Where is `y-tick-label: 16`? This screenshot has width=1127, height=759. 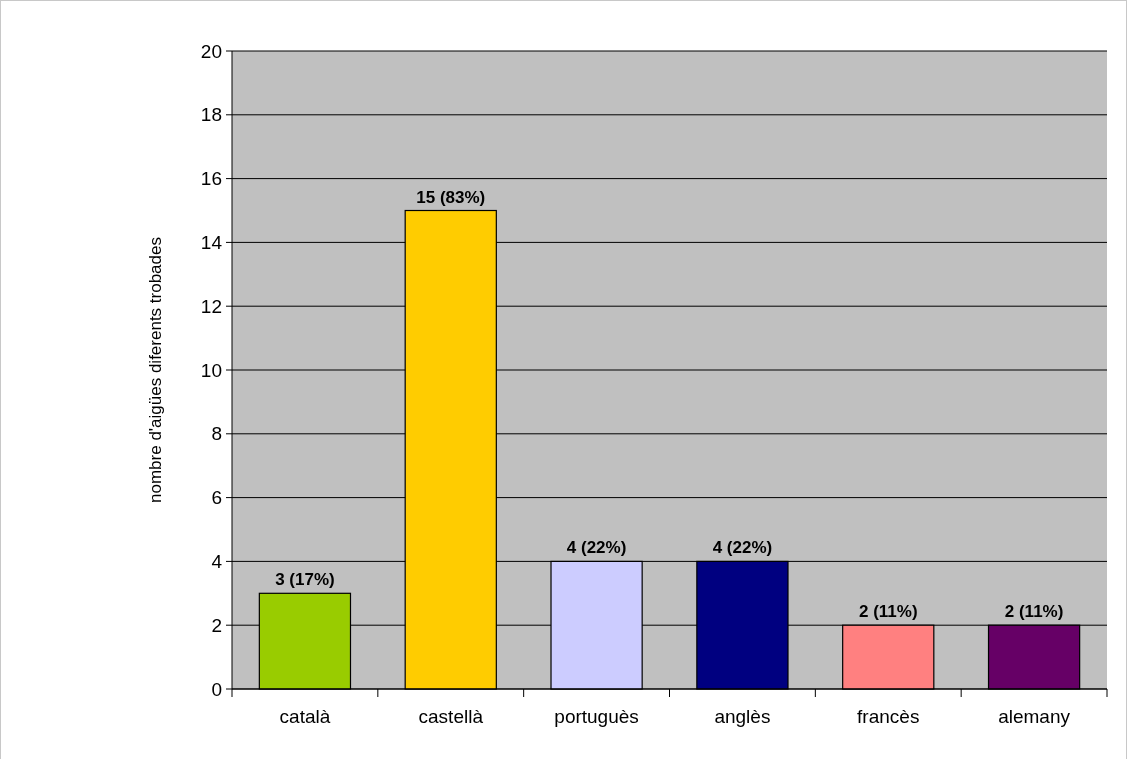 y-tick-label: 16 is located at coordinates (211, 179).